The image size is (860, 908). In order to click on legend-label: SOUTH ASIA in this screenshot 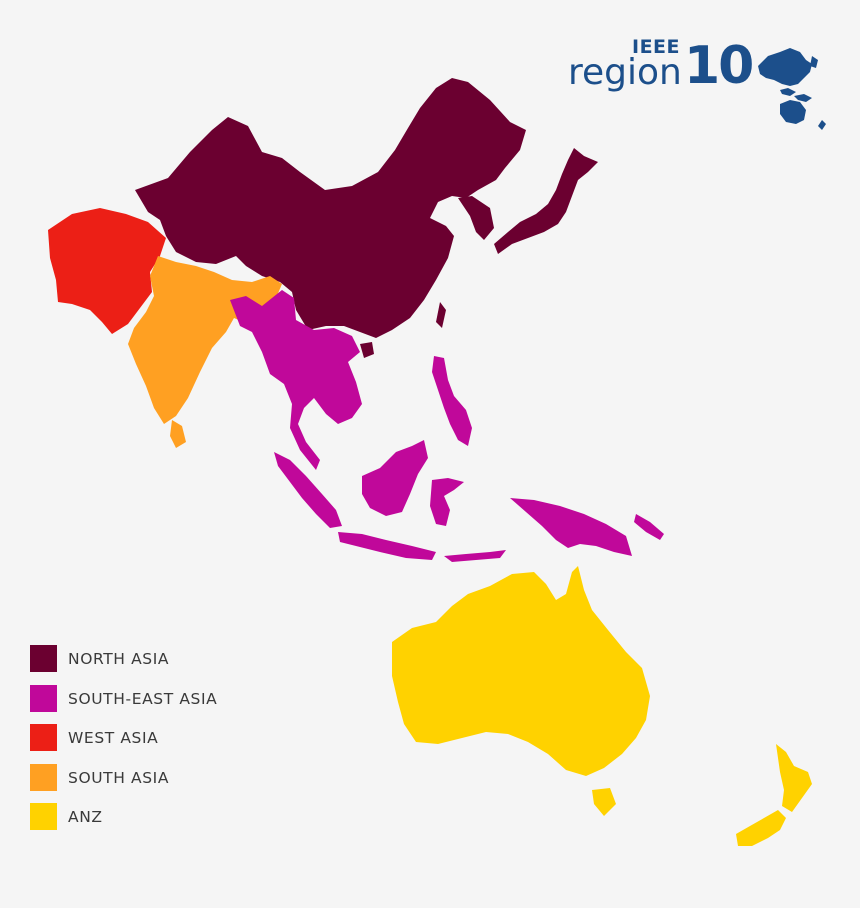, I will do `click(119, 777)`.